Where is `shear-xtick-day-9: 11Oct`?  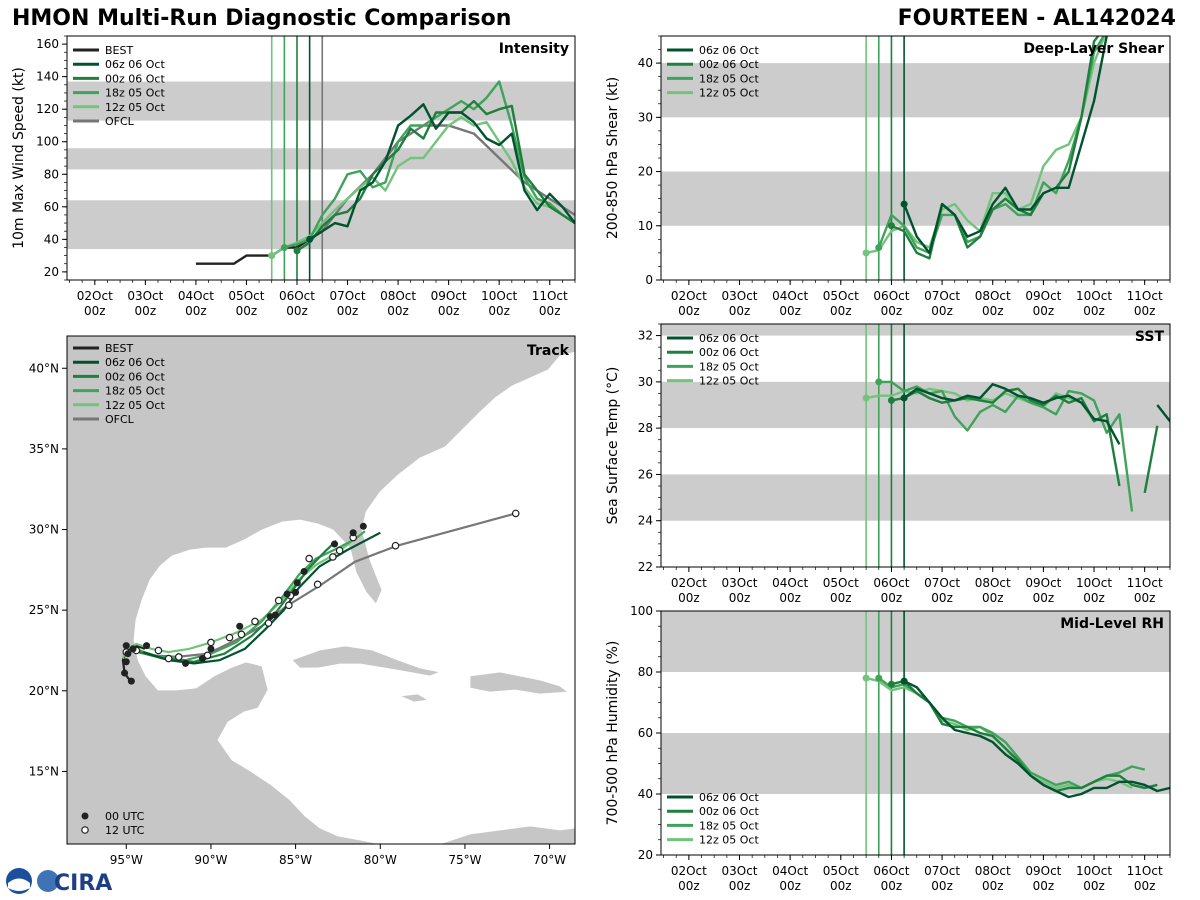
shear-xtick-day-9: 11Oct is located at coordinates (1145, 296).